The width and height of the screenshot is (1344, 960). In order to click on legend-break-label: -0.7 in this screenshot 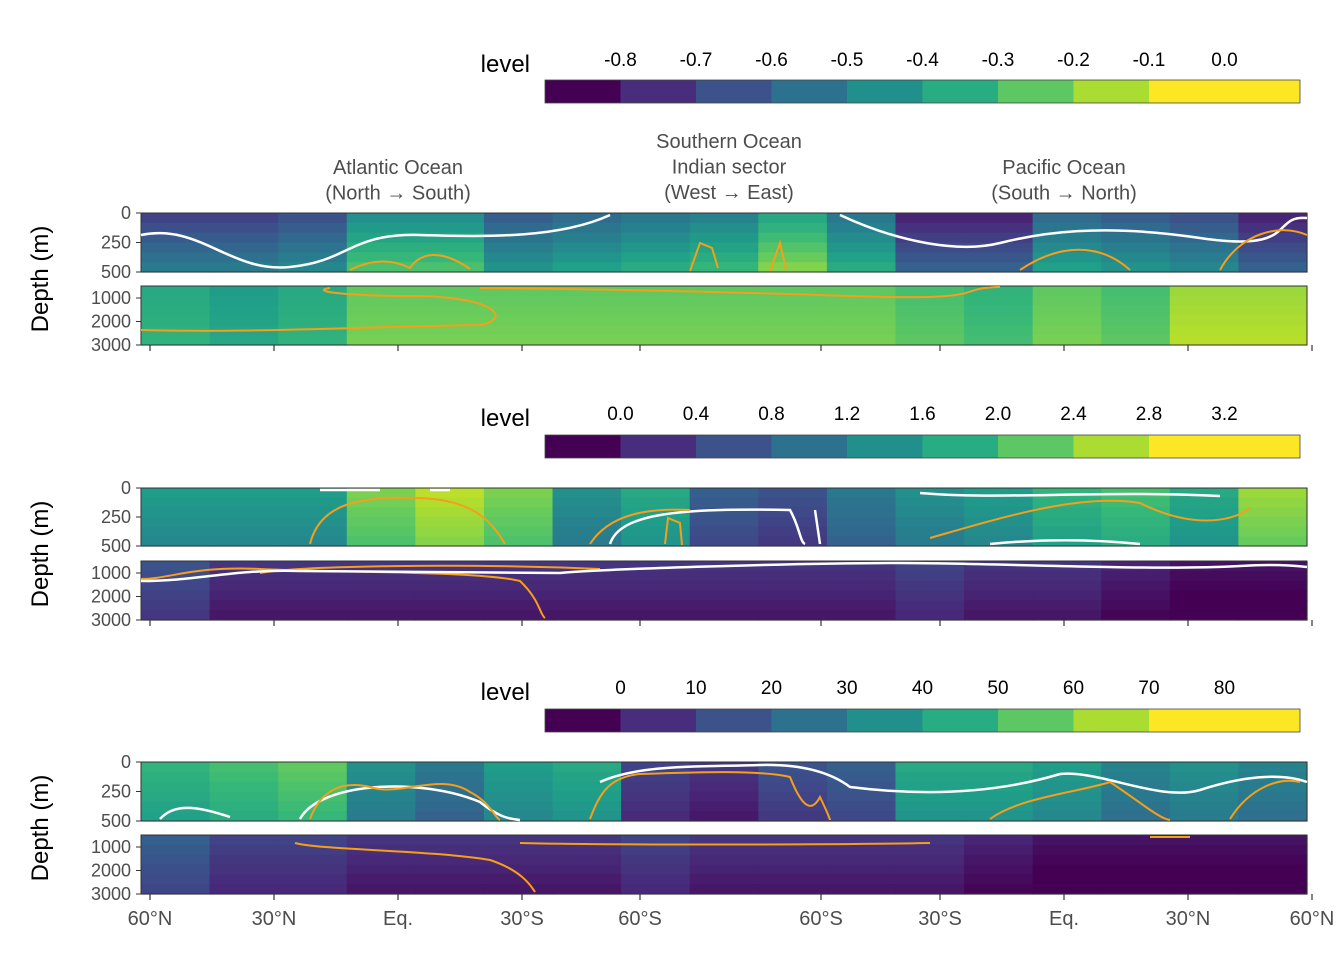, I will do `click(696, 60)`.